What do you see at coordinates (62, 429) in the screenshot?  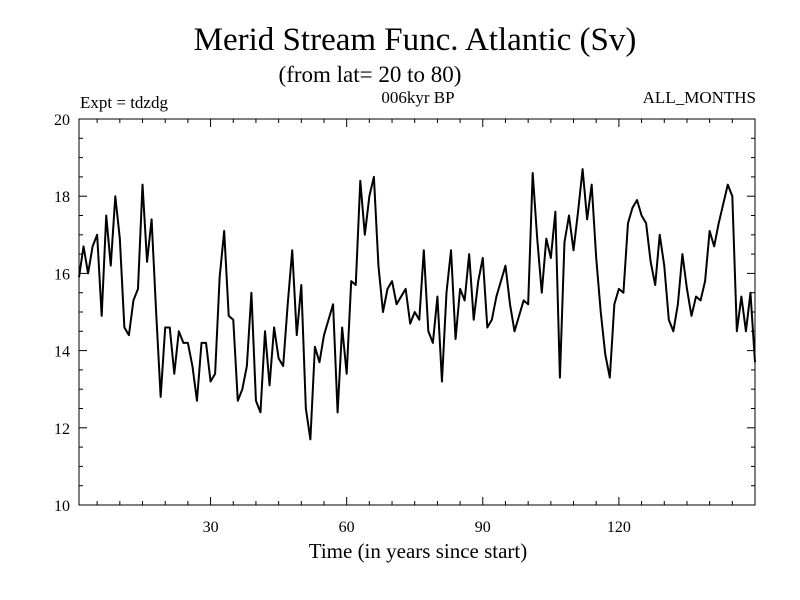 I see `y-tick-label: 12` at bounding box center [62, 429].